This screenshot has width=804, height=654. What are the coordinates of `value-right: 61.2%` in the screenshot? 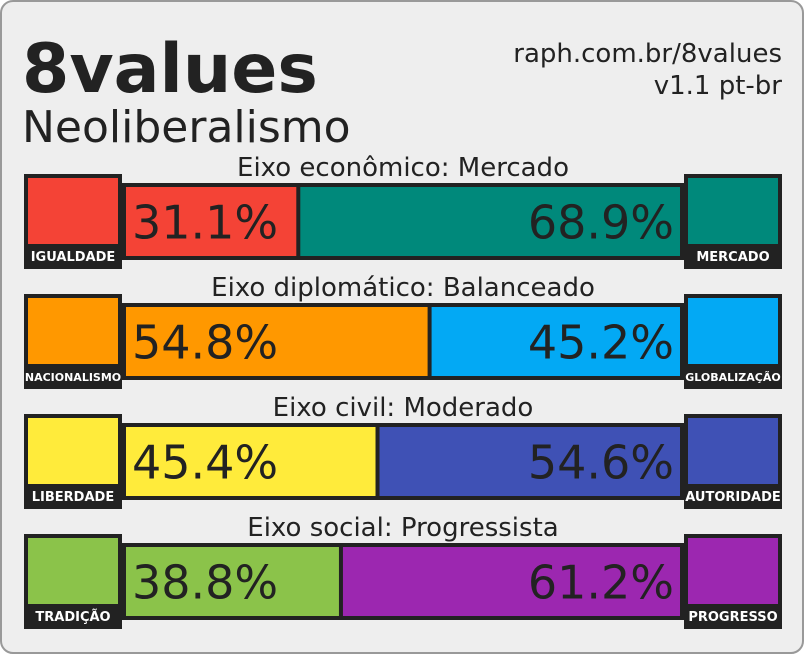 It's located at (601, 583).